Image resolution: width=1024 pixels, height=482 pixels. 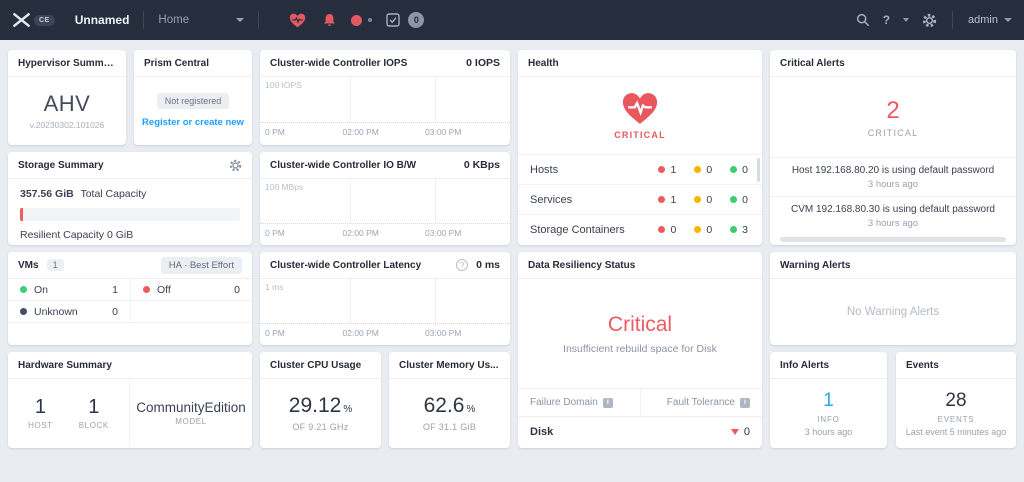 What do you see at coordinates (564, 402) in the screenshot?
I see `failure-domain-label: Failure Domain` at bounding box center [564, 402].